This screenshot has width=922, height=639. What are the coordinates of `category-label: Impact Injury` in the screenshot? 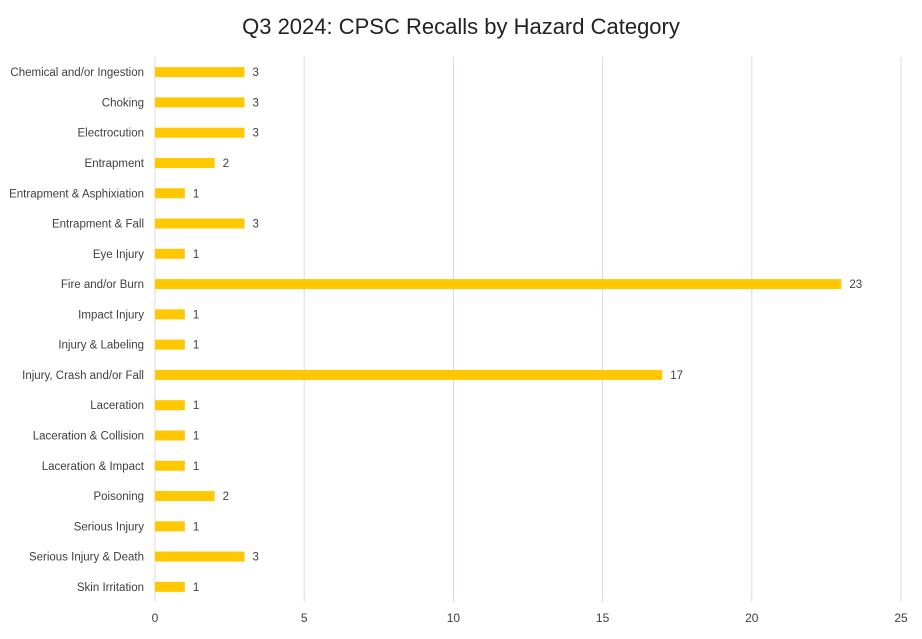 It's located at (111, 315).